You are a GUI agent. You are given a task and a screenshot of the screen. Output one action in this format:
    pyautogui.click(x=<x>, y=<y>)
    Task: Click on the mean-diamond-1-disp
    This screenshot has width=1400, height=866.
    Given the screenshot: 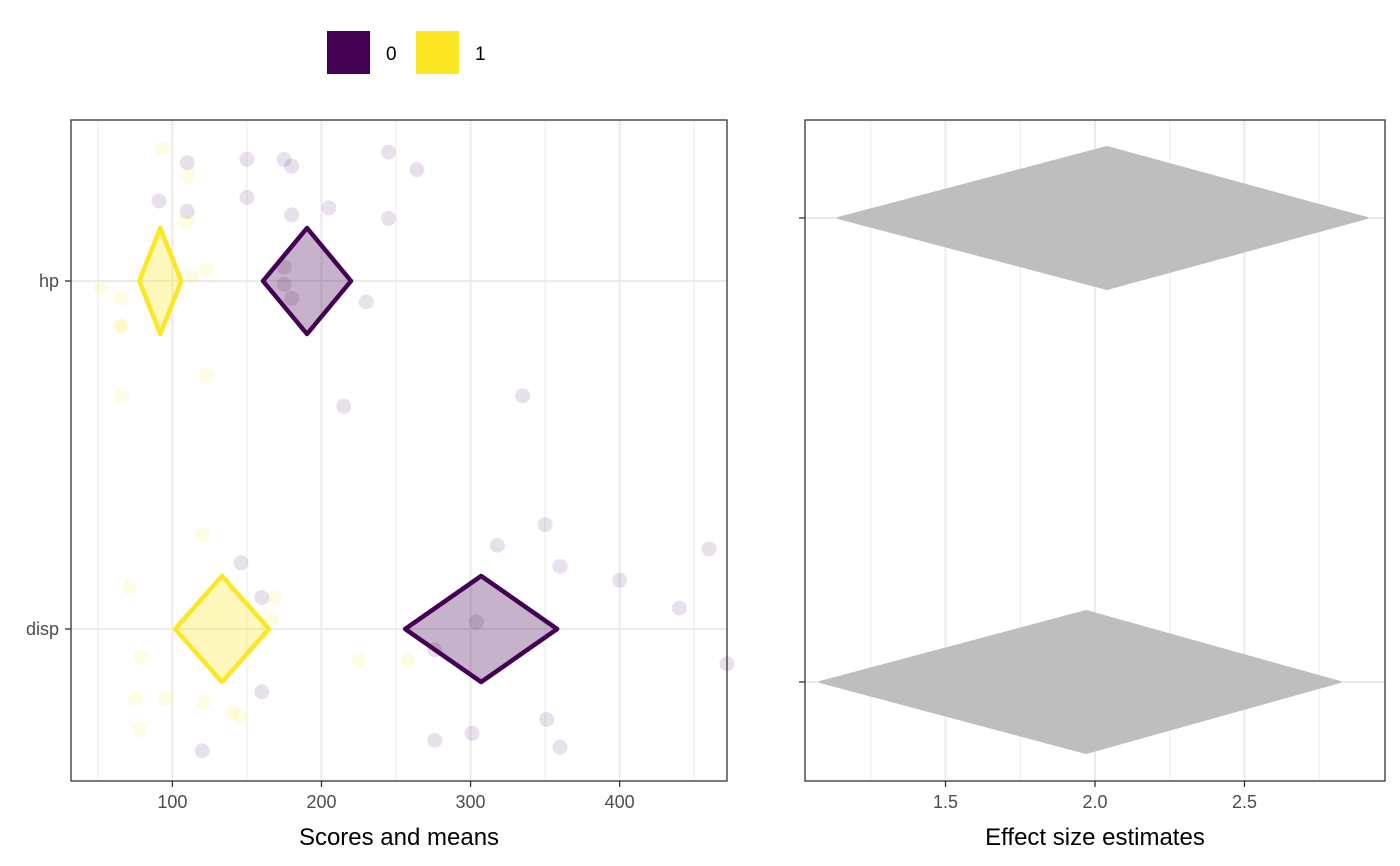 What is the action you would take?
    pyautogui.click(x=222, y=629)
    